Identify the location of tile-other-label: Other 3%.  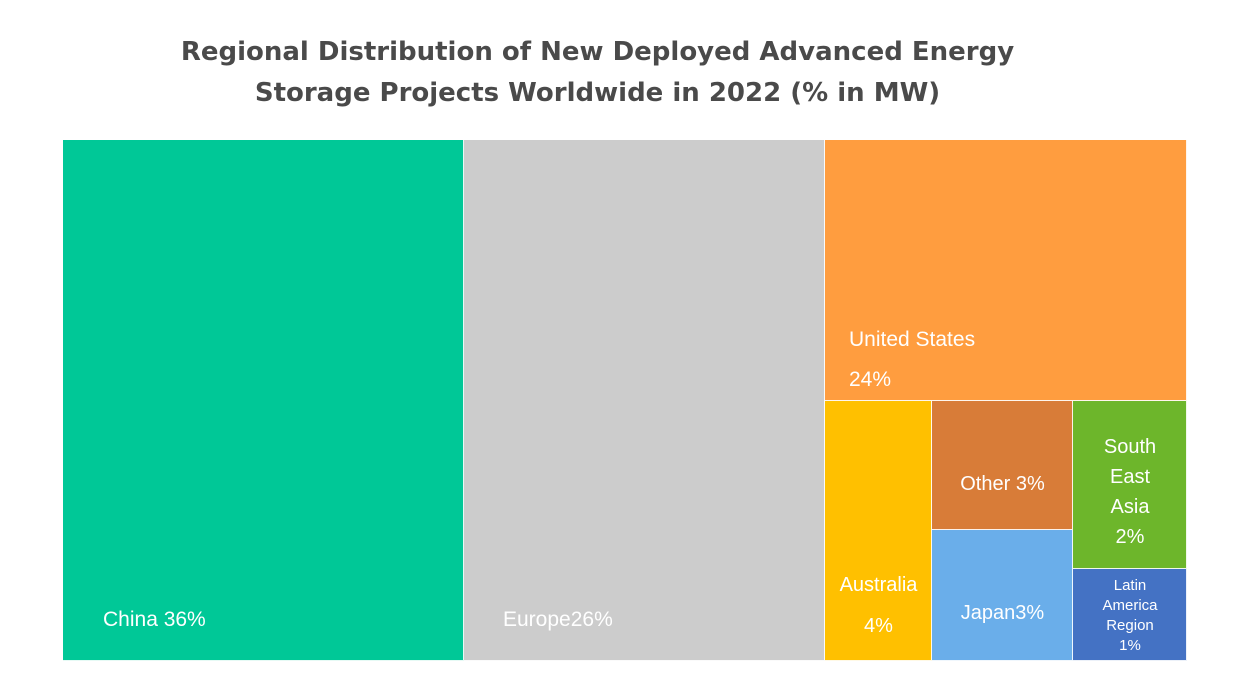
(1002, 484).